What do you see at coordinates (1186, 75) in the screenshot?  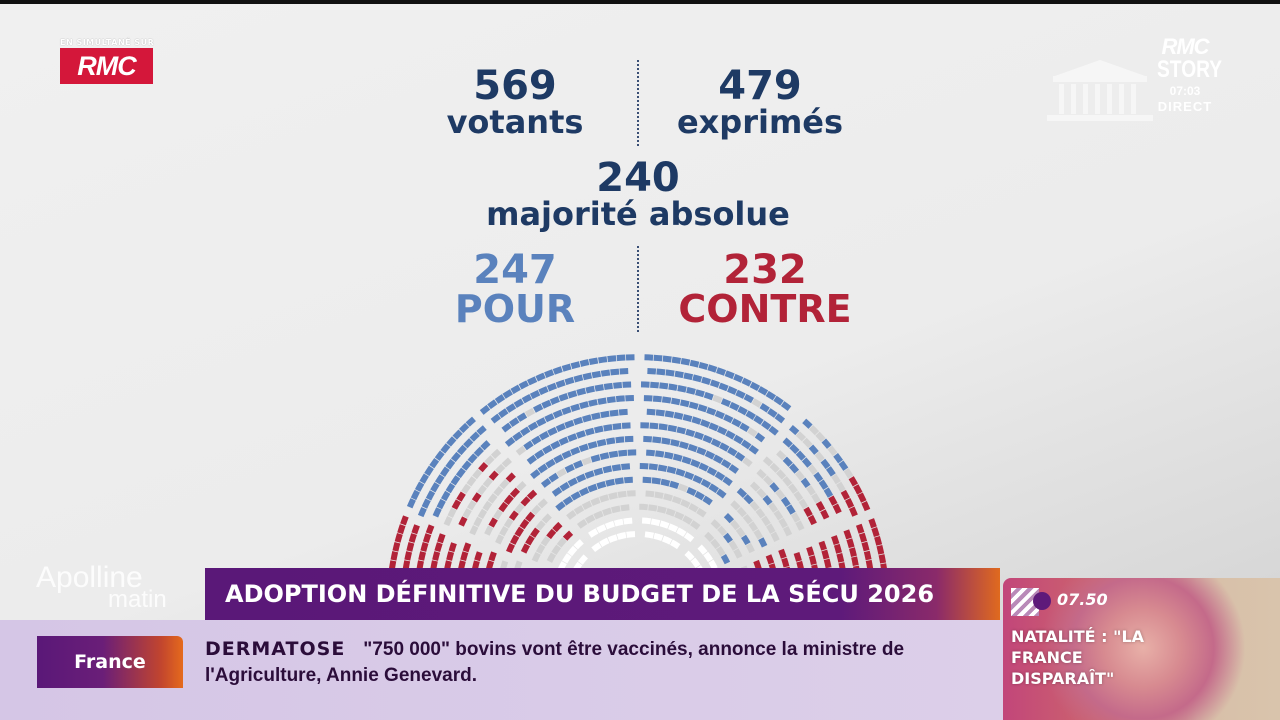 I see `rmc-story-logo: RMC STORY 07:03 DIRECT` at bounding box center [1186, 75].